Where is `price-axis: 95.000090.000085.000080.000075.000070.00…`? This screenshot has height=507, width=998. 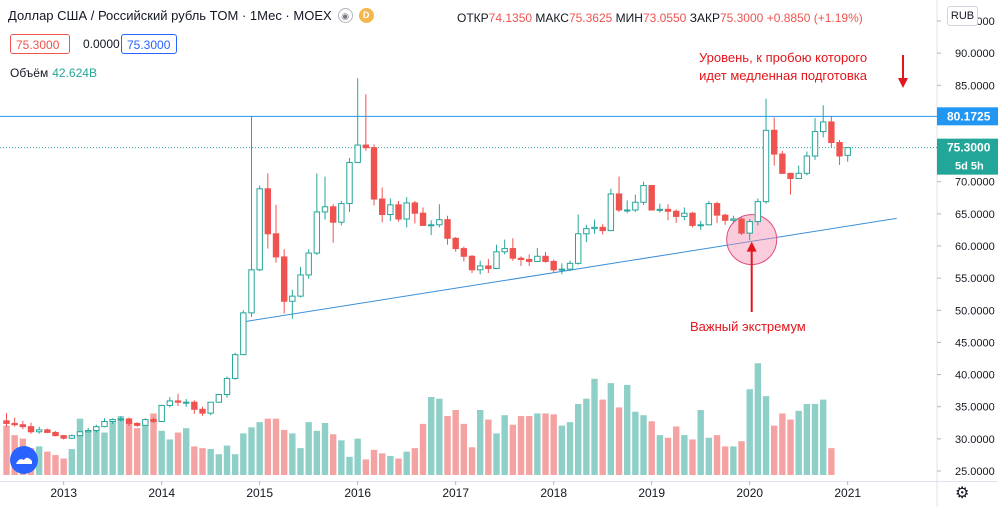
price-axis: 95.000090.000085.000080.000075.000070.00… is located at coordinates (967, 247).